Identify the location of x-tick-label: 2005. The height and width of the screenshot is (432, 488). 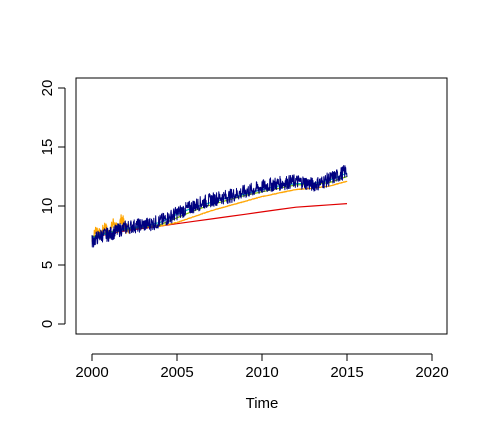
(176, 372).